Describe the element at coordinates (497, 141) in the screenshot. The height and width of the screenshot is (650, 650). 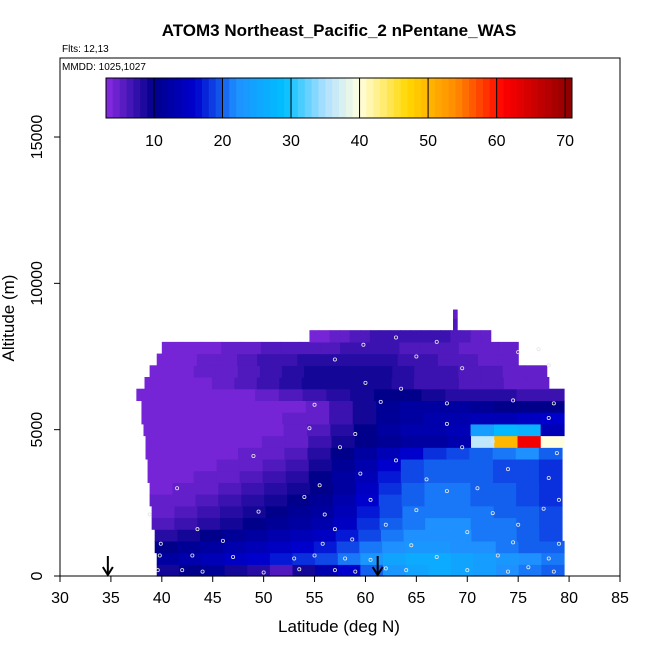
I see `colorbar-tick-label: 60` at that location.